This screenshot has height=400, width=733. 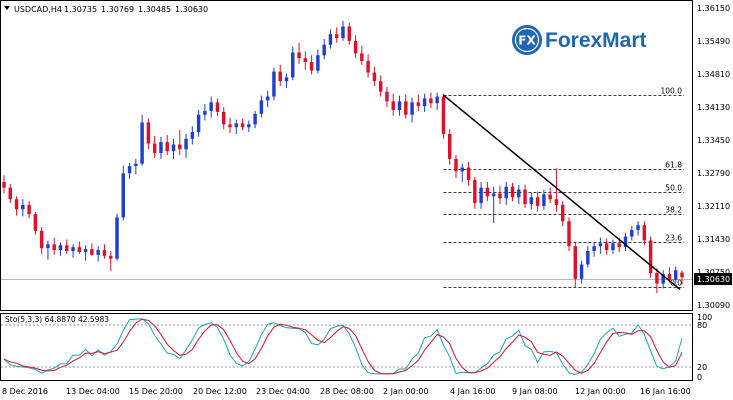 I want to click on logo-badge, so click(x=527, y=40).